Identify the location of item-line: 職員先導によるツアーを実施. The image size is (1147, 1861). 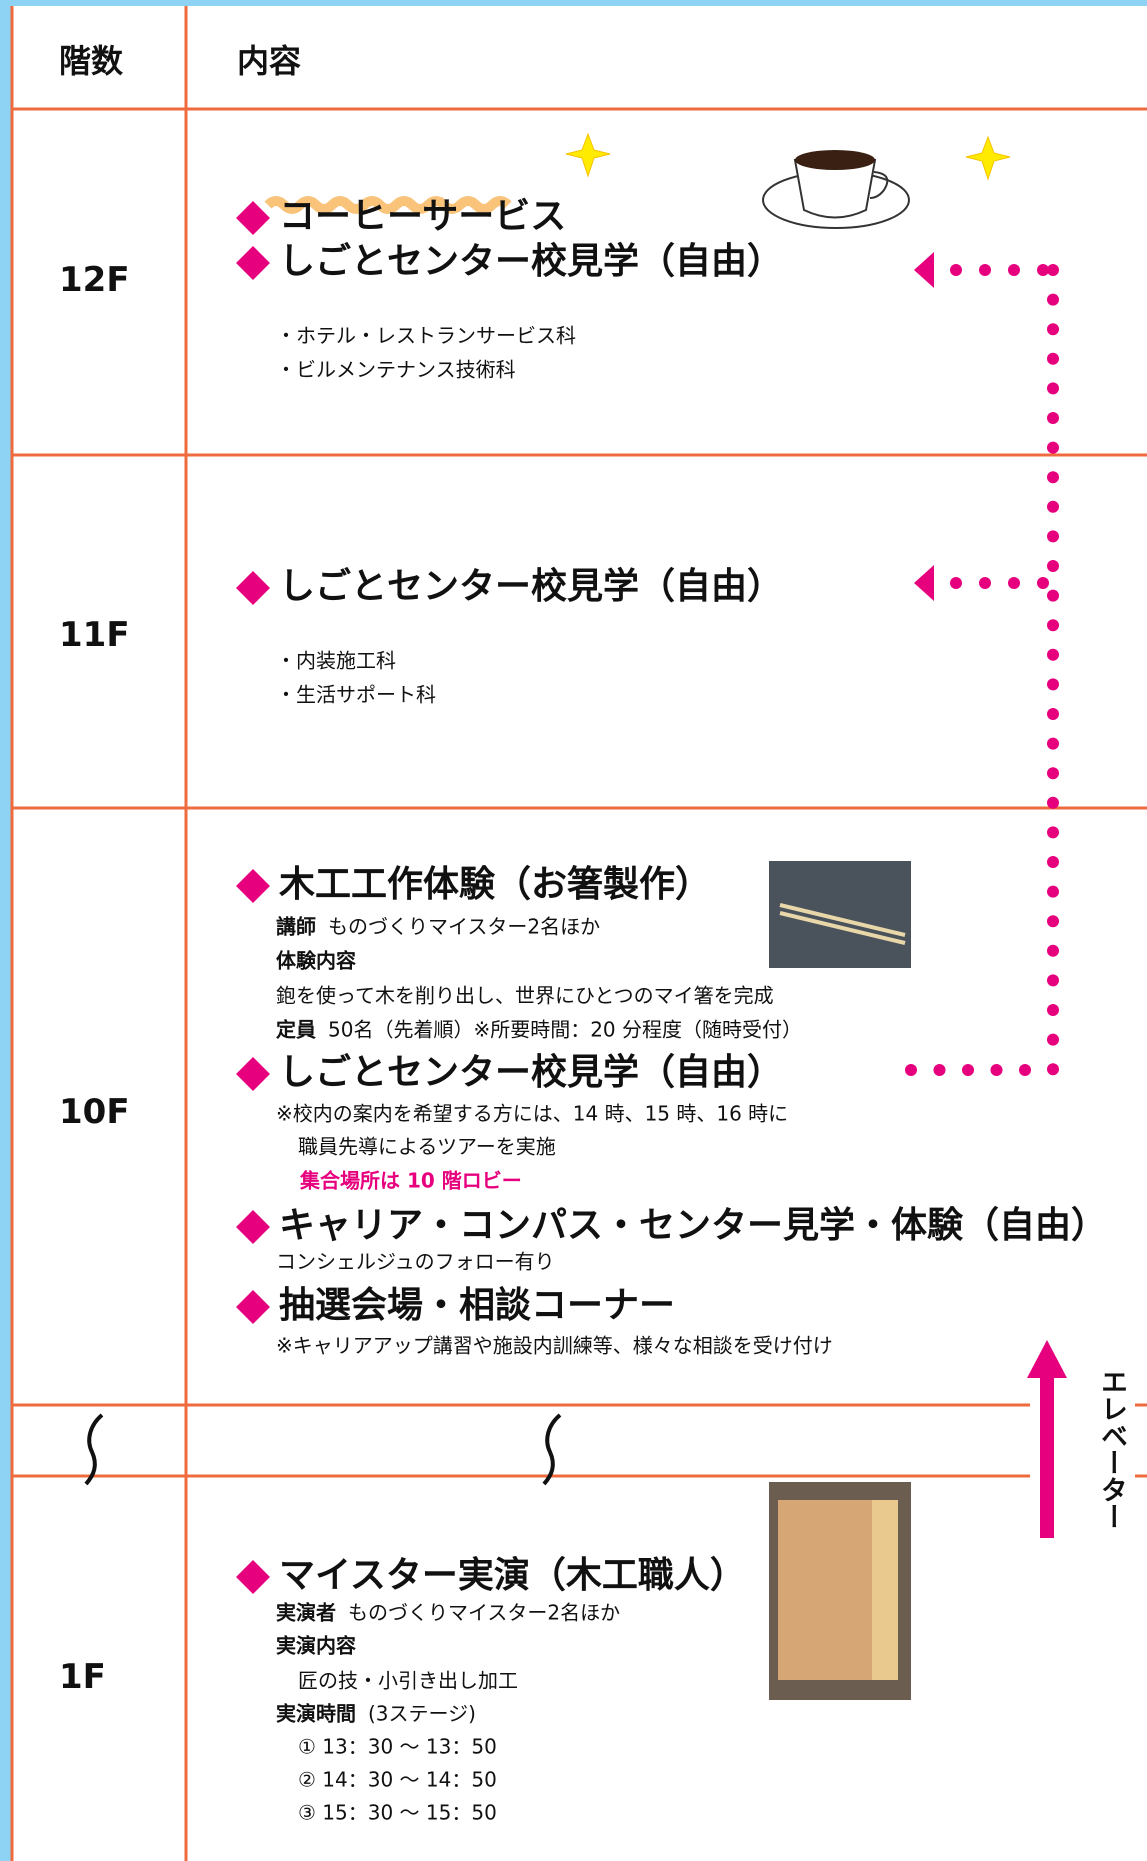
(427, 1146).